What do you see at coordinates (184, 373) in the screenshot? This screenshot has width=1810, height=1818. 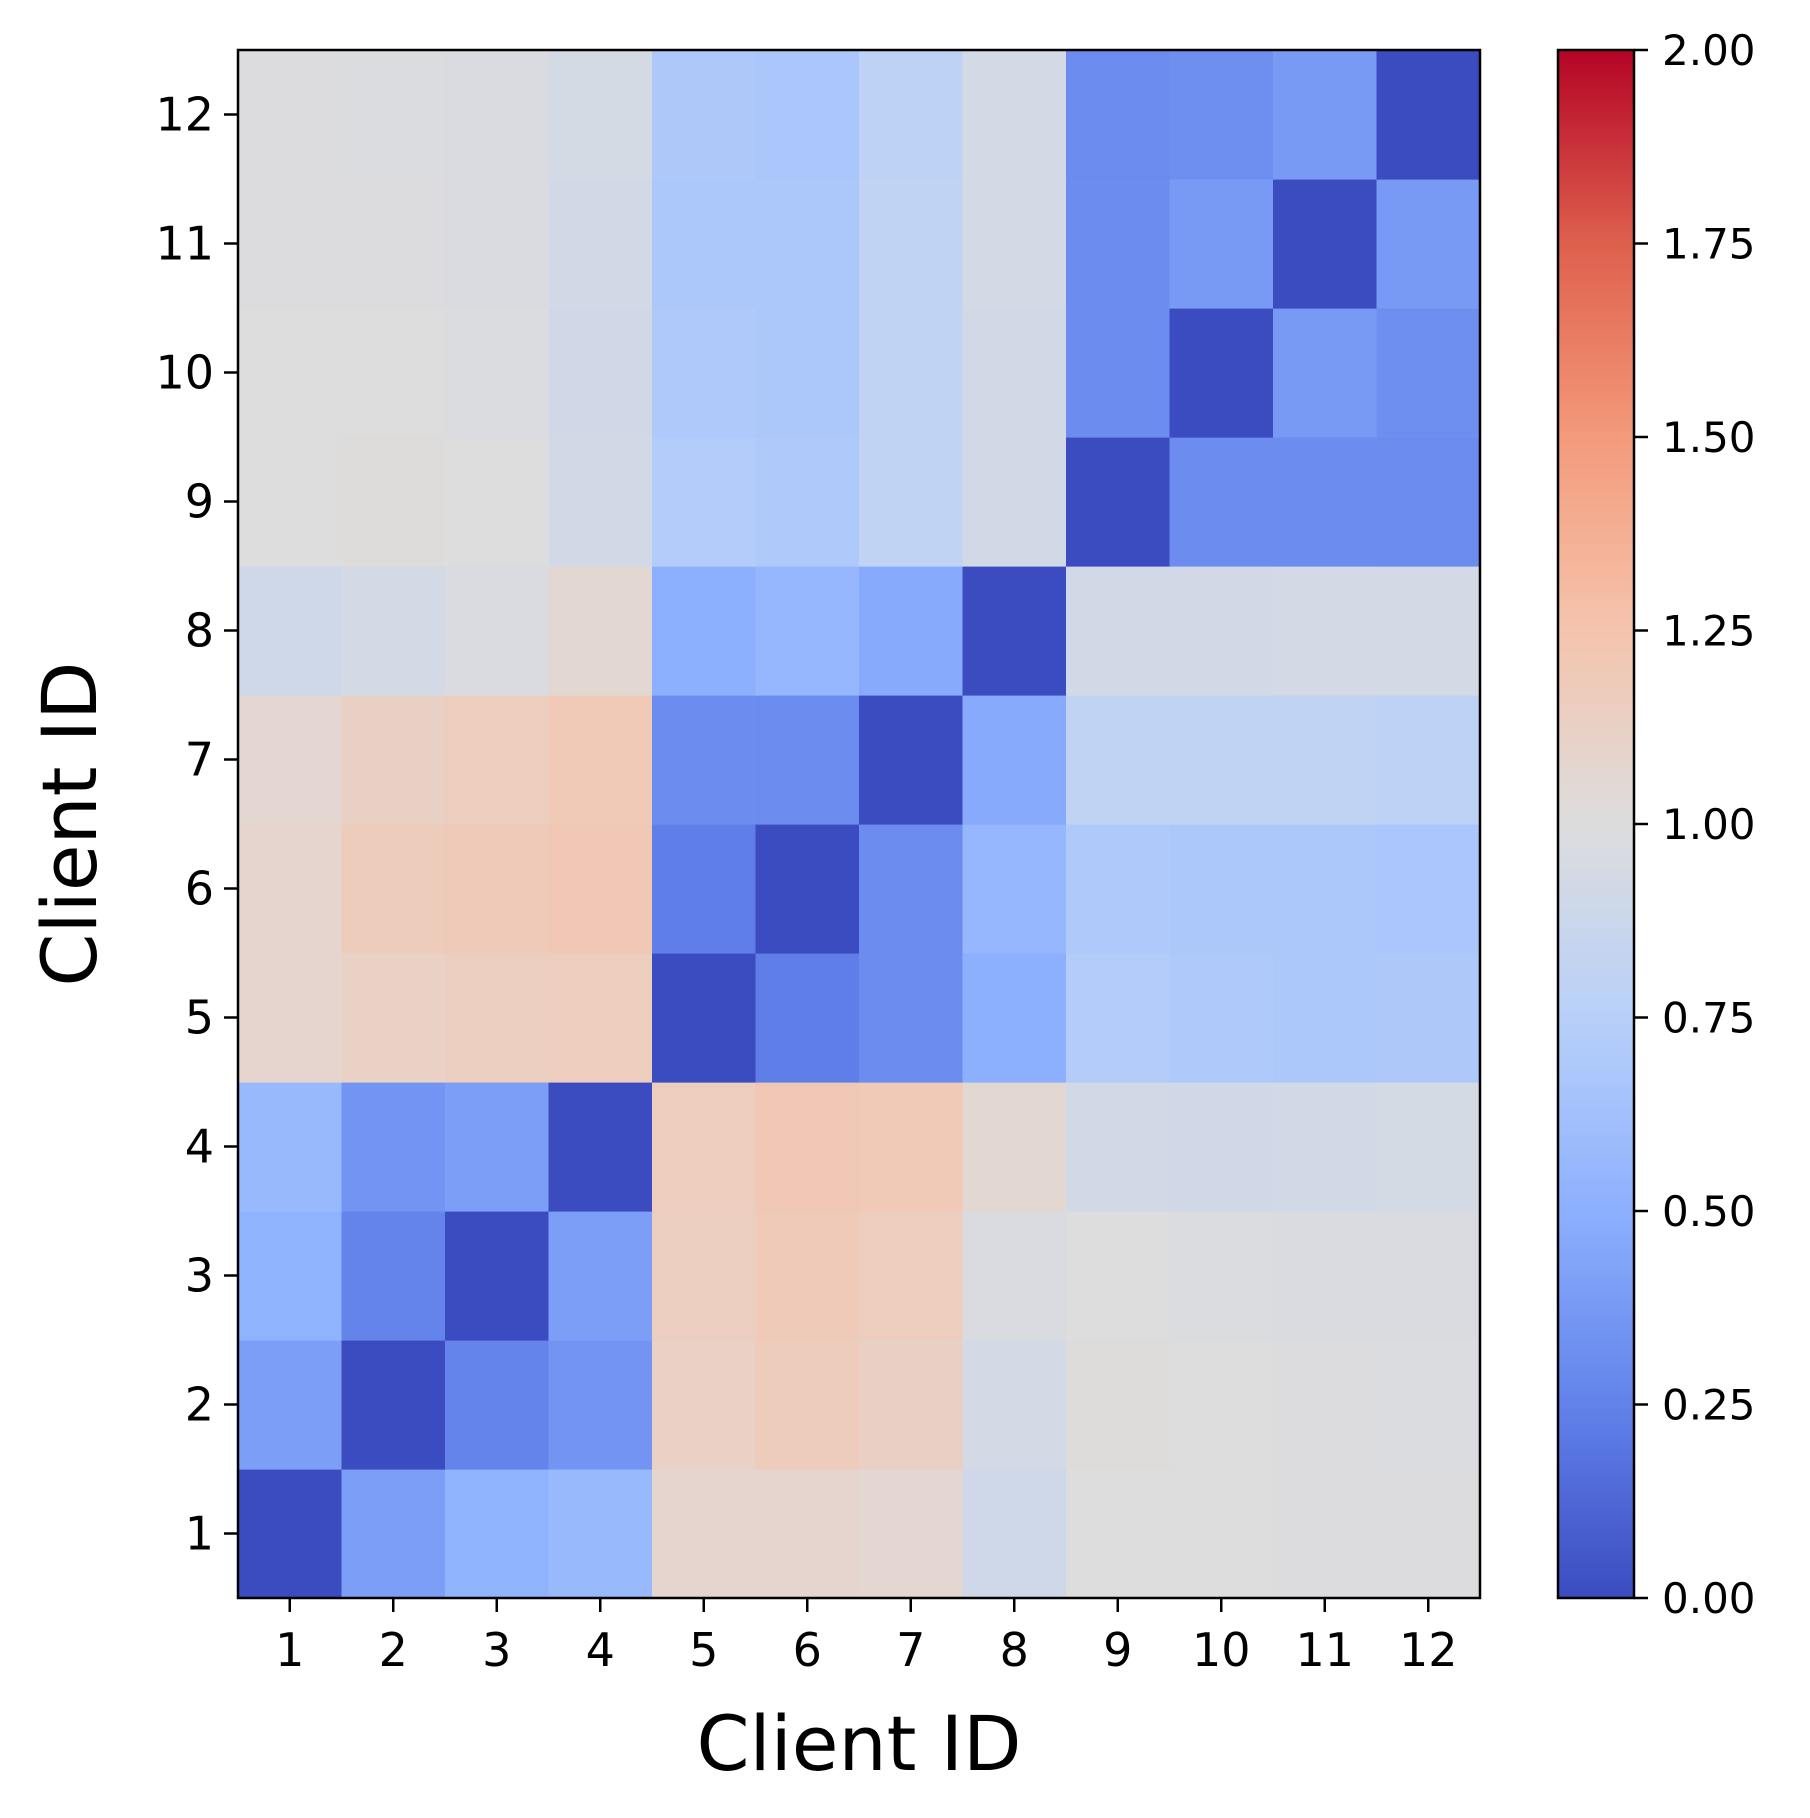 I see `y-tick-label: 10` at bounding box center [184, 373].